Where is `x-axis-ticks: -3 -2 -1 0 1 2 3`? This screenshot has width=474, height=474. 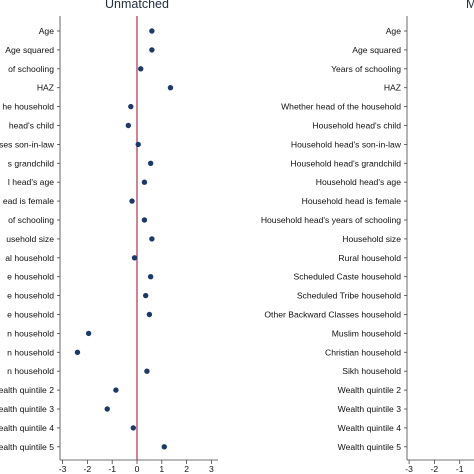
x-axis-ticks: -3 -2 -1 0 1 2 3 is located at coordinates (136, 467).